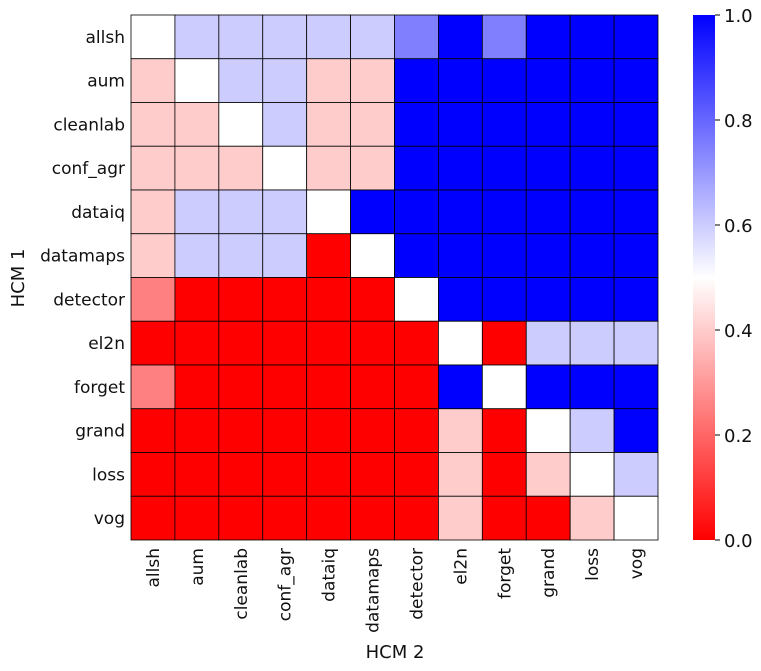  Describe the element at coordinates (241, 255) in the screenshot. I see `heatmap-cell-datamaps-cleanlab` at that location.